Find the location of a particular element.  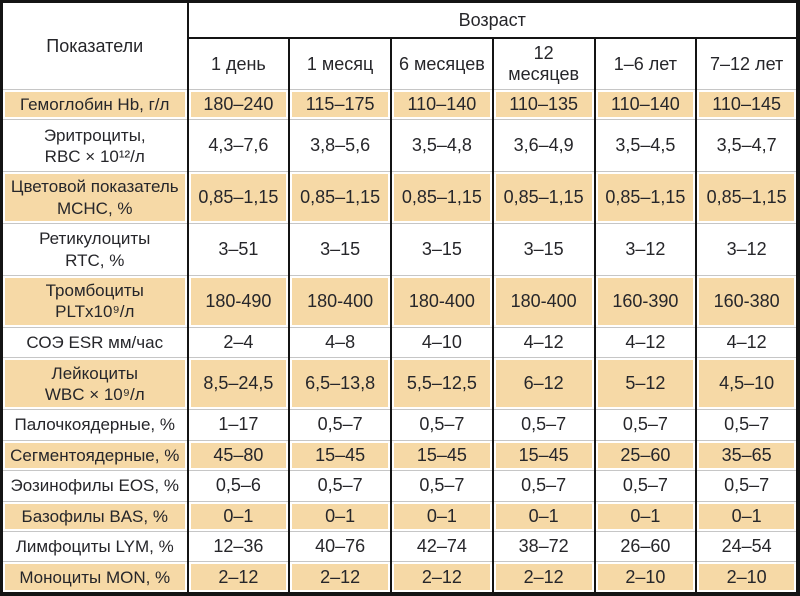

value-cell: 4–10 is located at coordinates (441, 342).